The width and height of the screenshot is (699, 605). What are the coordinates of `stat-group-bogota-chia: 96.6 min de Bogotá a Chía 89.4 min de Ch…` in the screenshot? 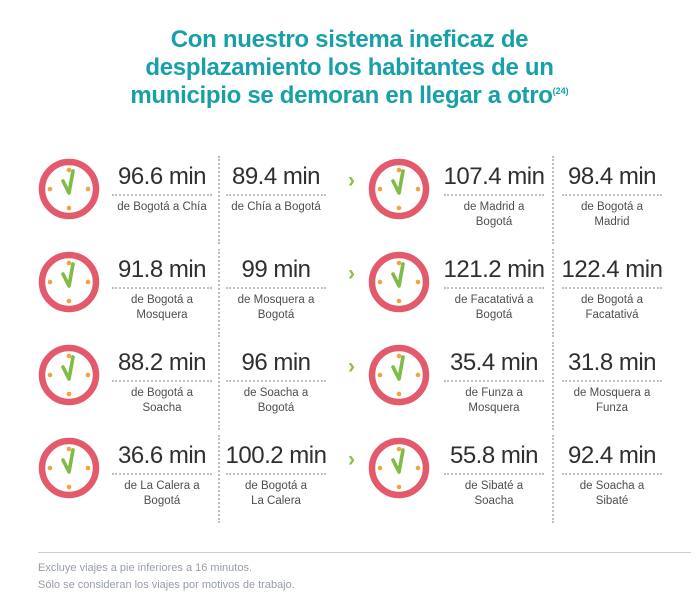 It's located at (184, 199).